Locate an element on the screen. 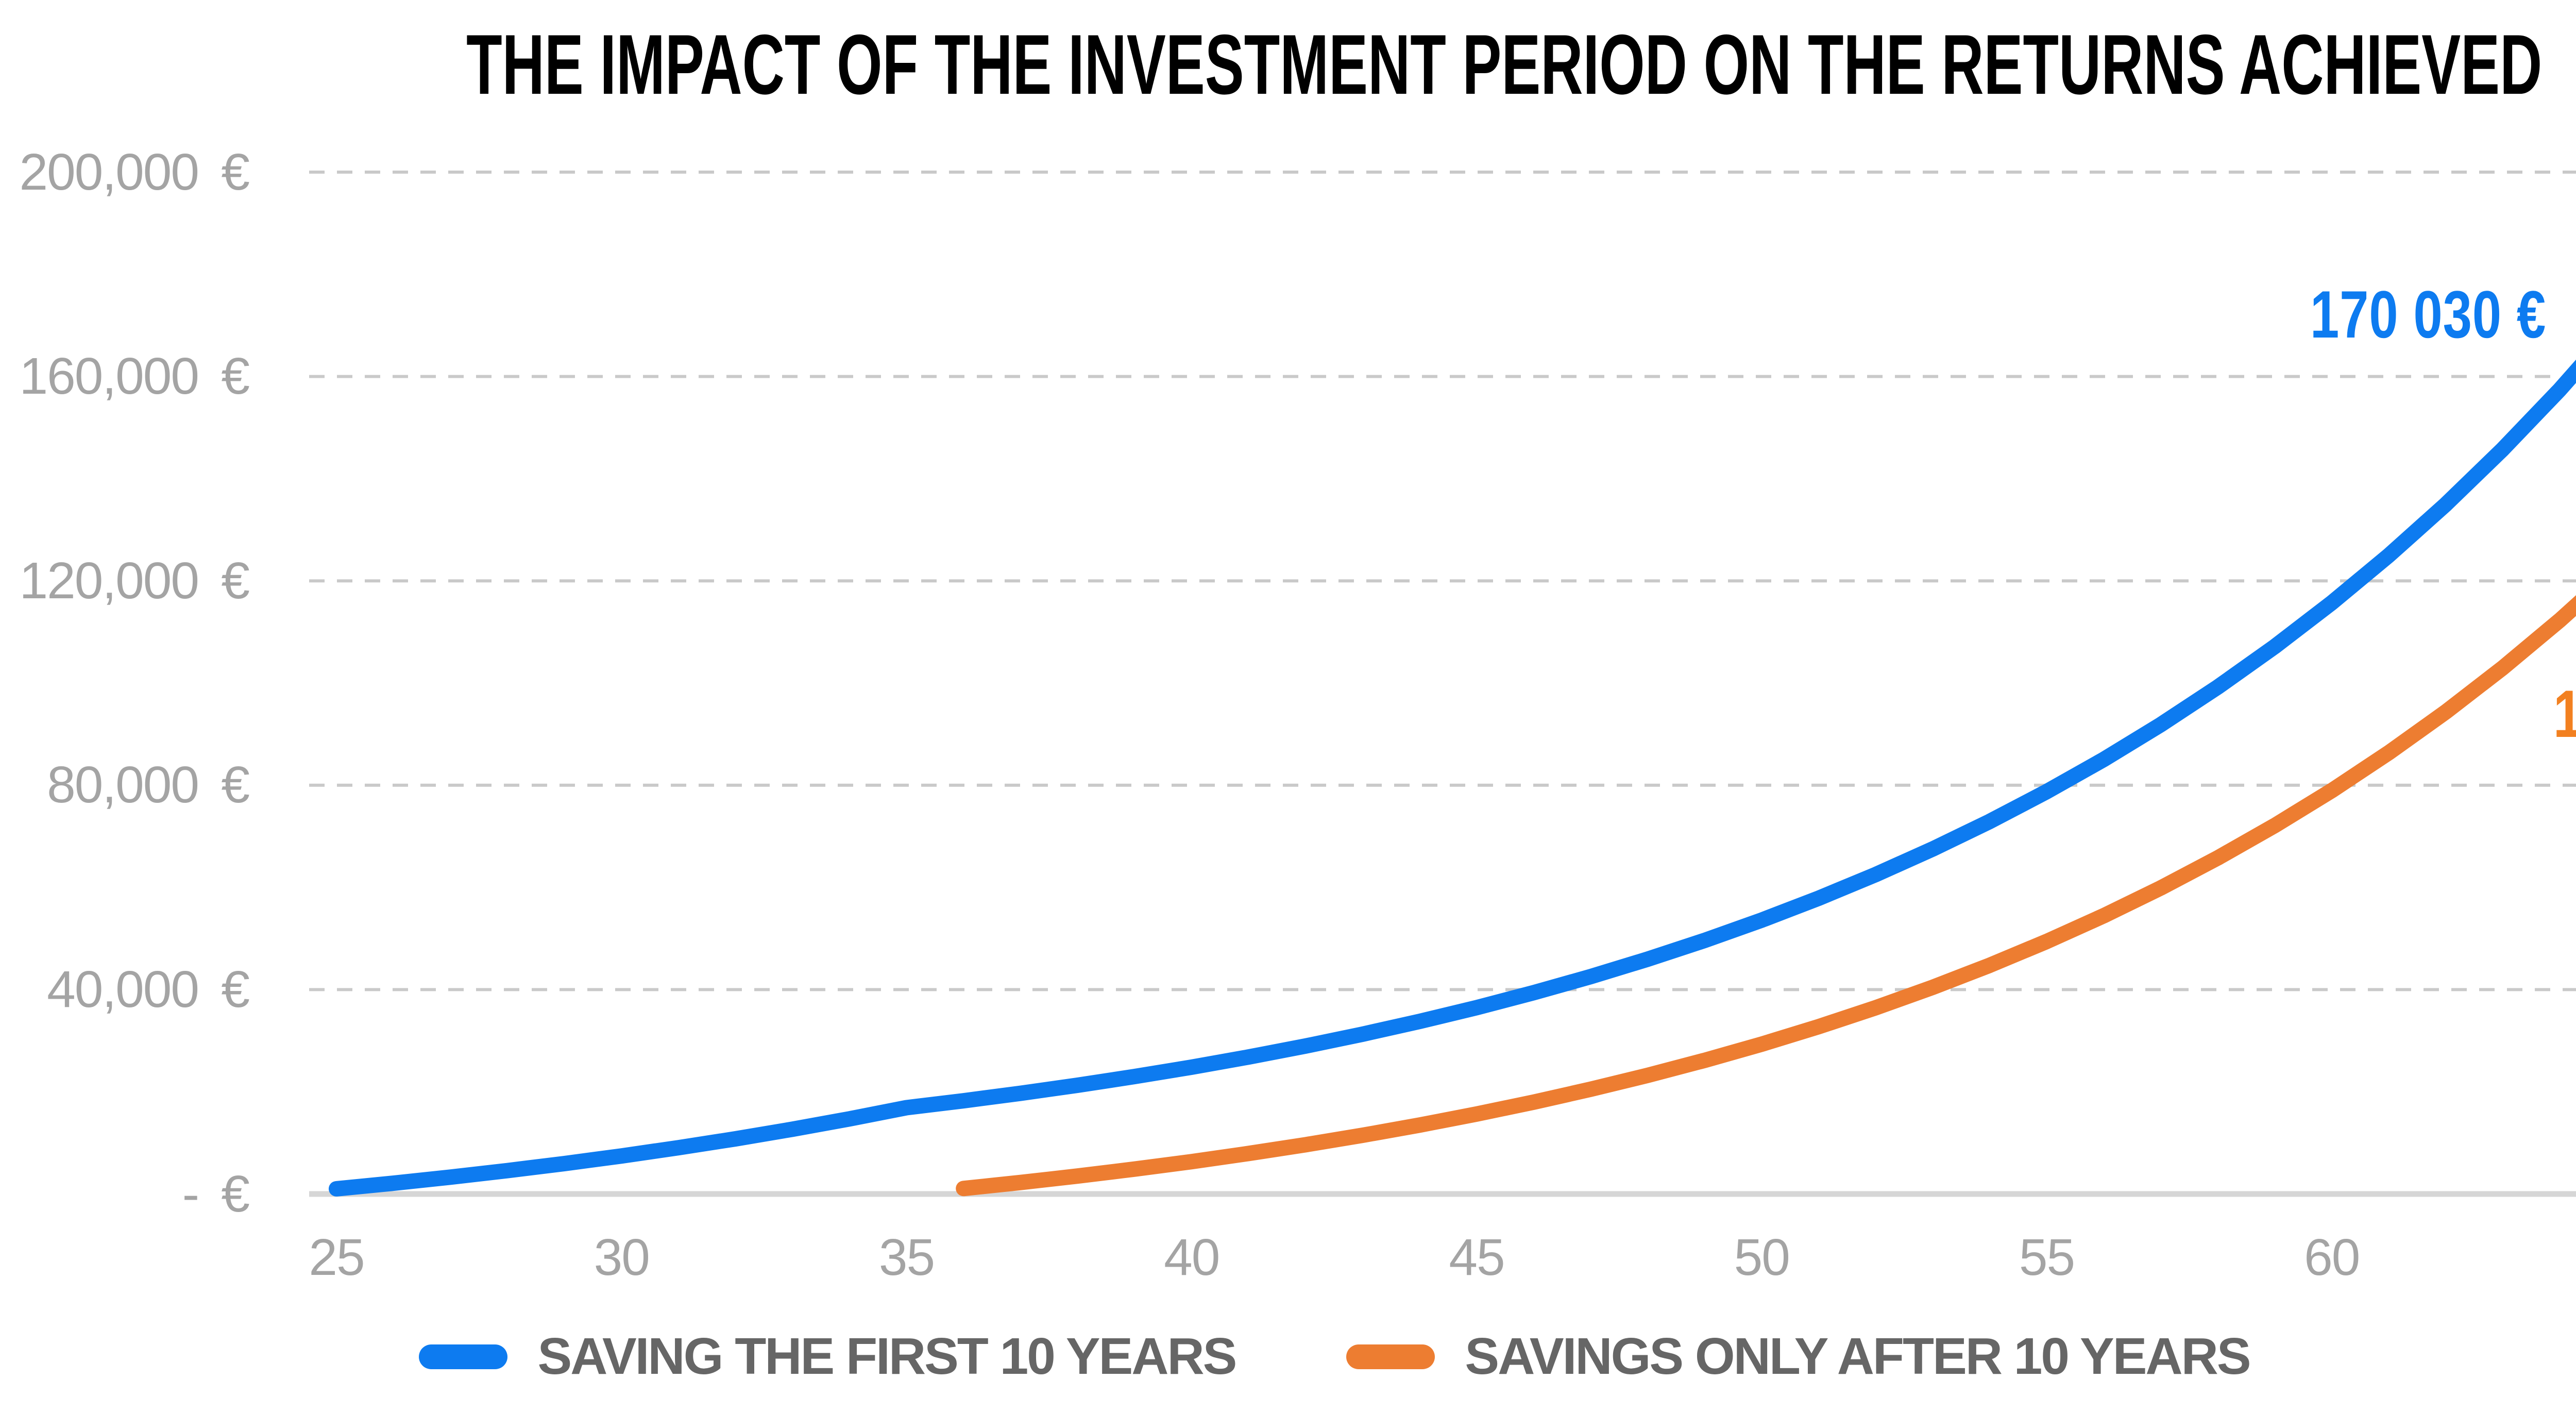 Image resolution: width=2576 pixels, height=1413 pixels. x-tick-40: 40 is located at coordinates (1192, 1257).